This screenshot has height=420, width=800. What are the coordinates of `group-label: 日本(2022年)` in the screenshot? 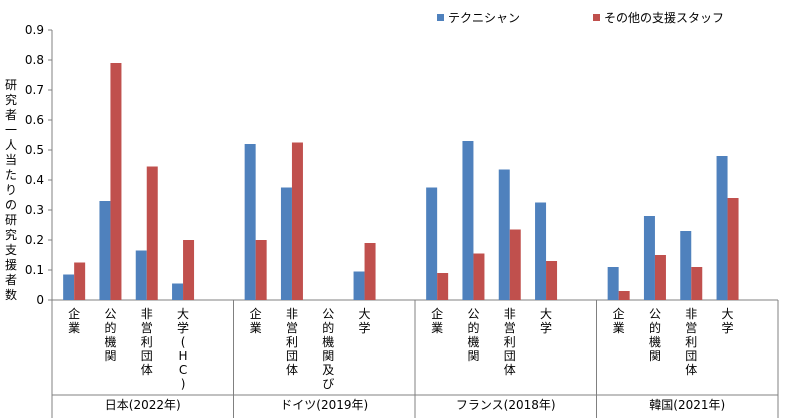 It's located at (143, 405).